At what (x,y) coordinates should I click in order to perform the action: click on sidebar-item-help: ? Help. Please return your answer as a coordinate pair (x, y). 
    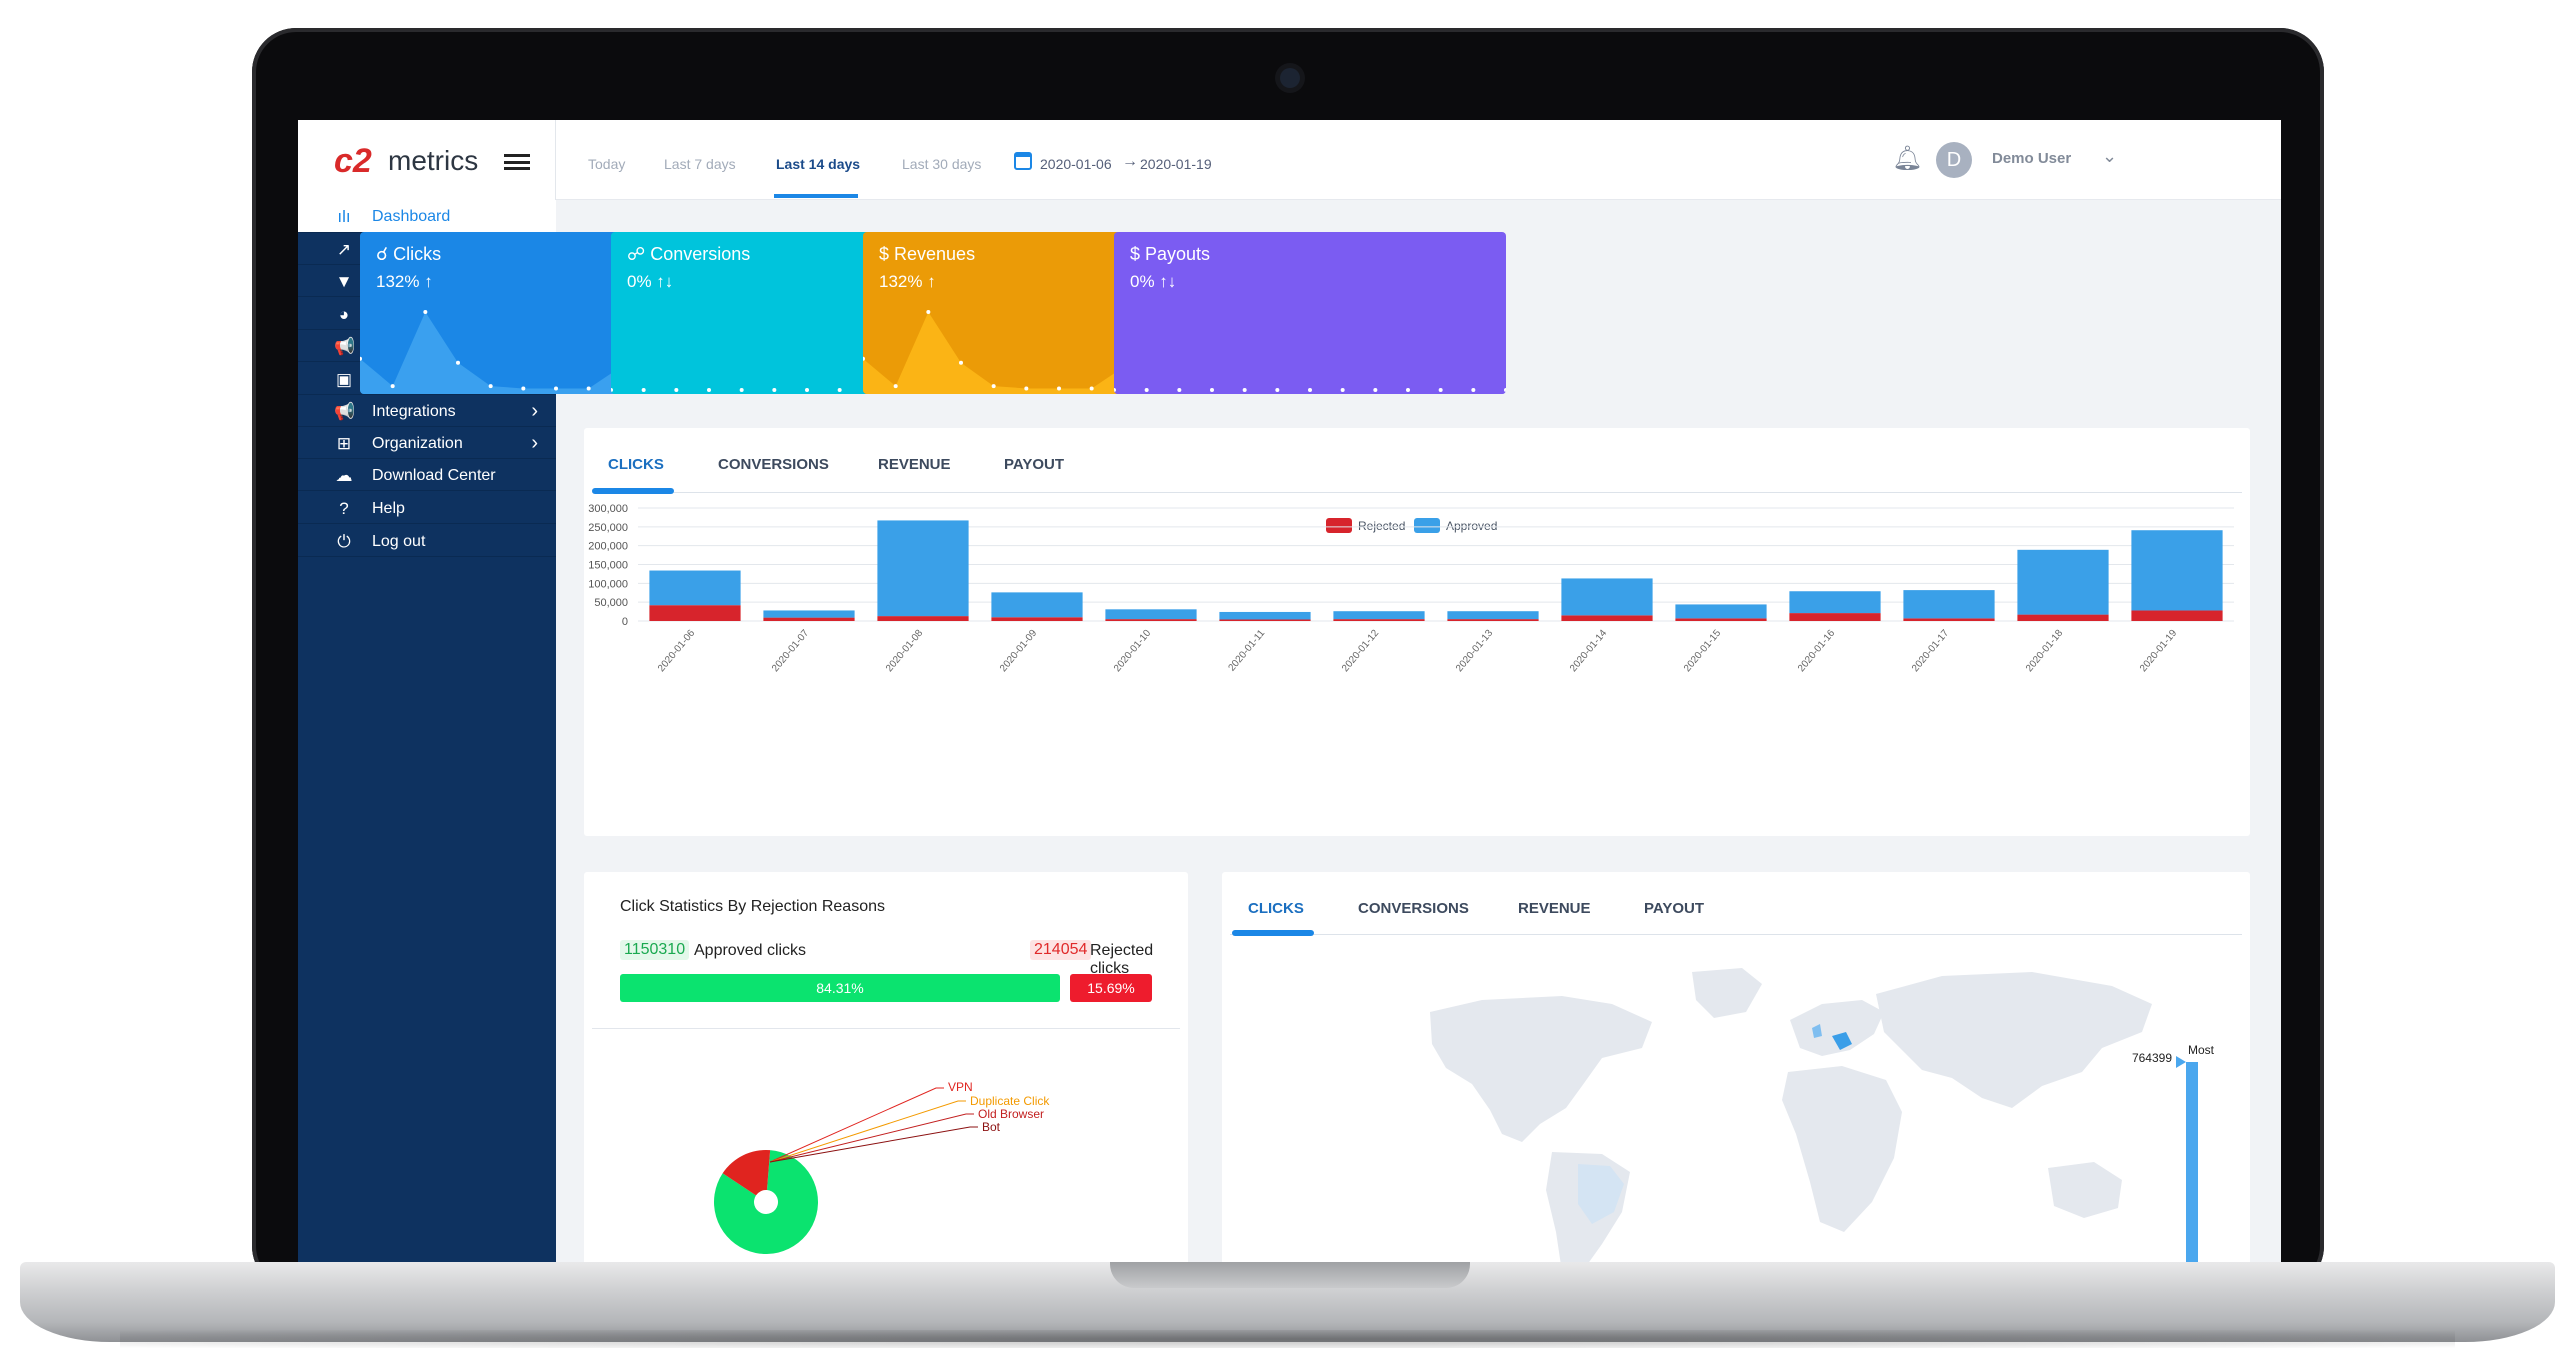
    Looking at the image, I should click on (427, 508).